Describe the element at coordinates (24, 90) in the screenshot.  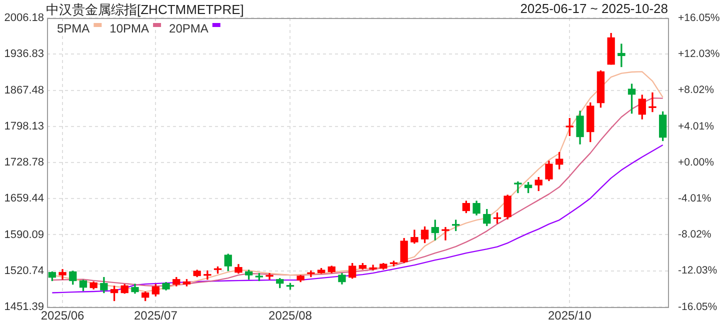
I see `y-tick-label: 1867.48` at that location.